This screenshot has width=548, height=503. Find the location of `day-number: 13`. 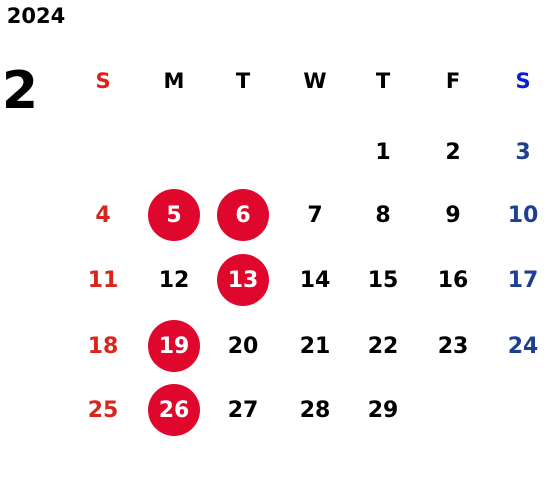

day-number: 13 is located at coordinates (243, 280).